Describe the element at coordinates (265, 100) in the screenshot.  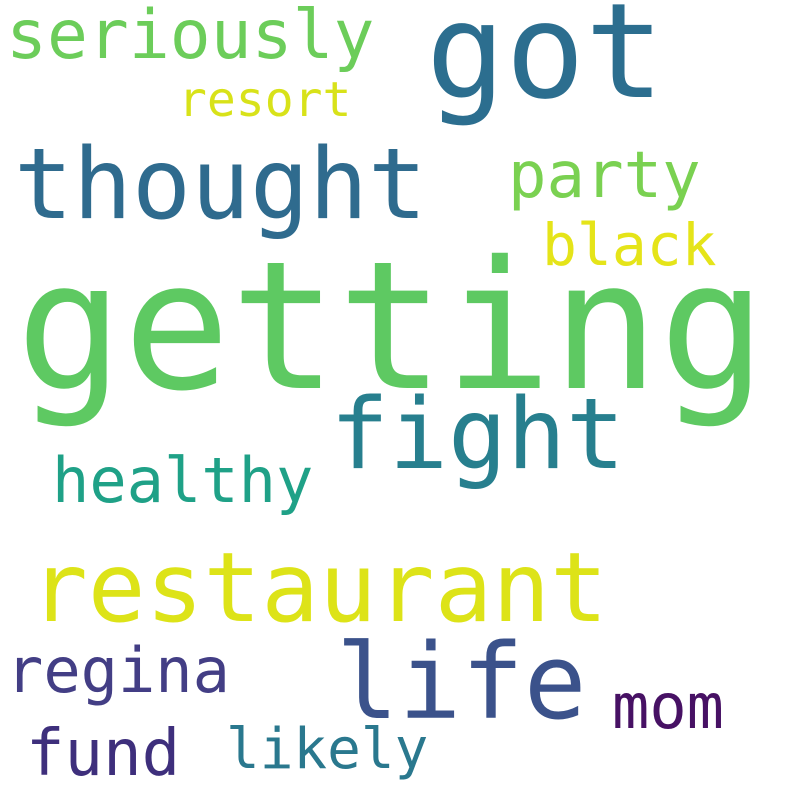
I see `word-resort: resort` at that location.